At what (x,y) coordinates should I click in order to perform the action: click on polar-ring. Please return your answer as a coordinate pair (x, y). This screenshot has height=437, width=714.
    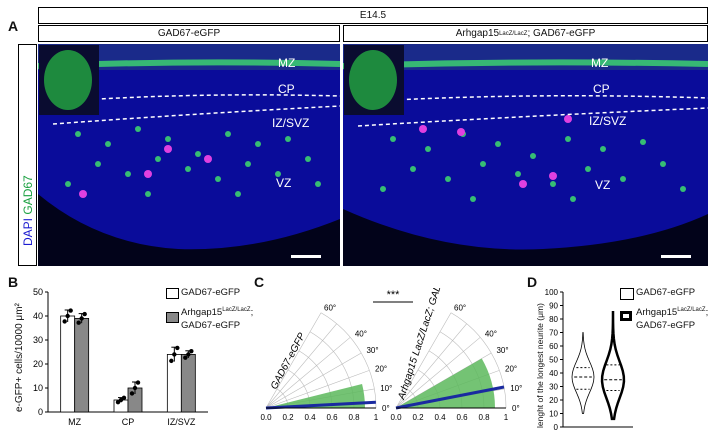
    Looking at the image, I should click on (478, 360).